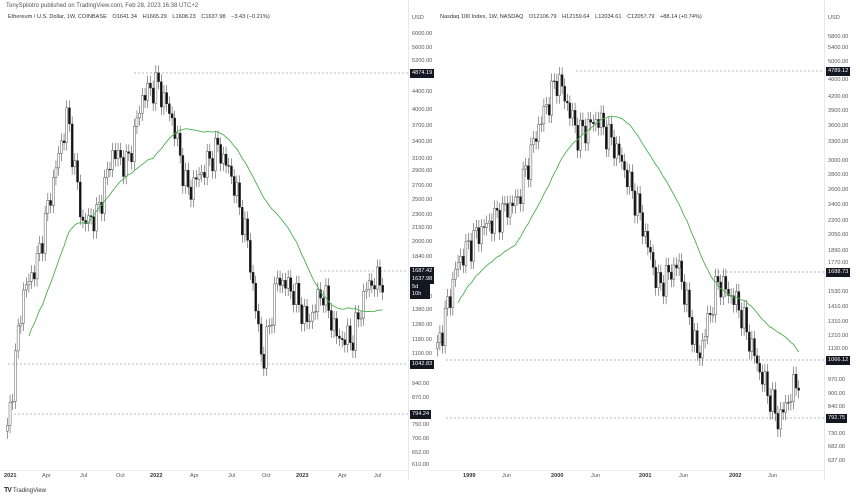  What do you see at coordinates (627, 475) in the screenshot?
I see `ndx-time-axis: 1999 Jun 2000 Jun 2001 Jun 2002 Jun` at bounding box center [627, 475].